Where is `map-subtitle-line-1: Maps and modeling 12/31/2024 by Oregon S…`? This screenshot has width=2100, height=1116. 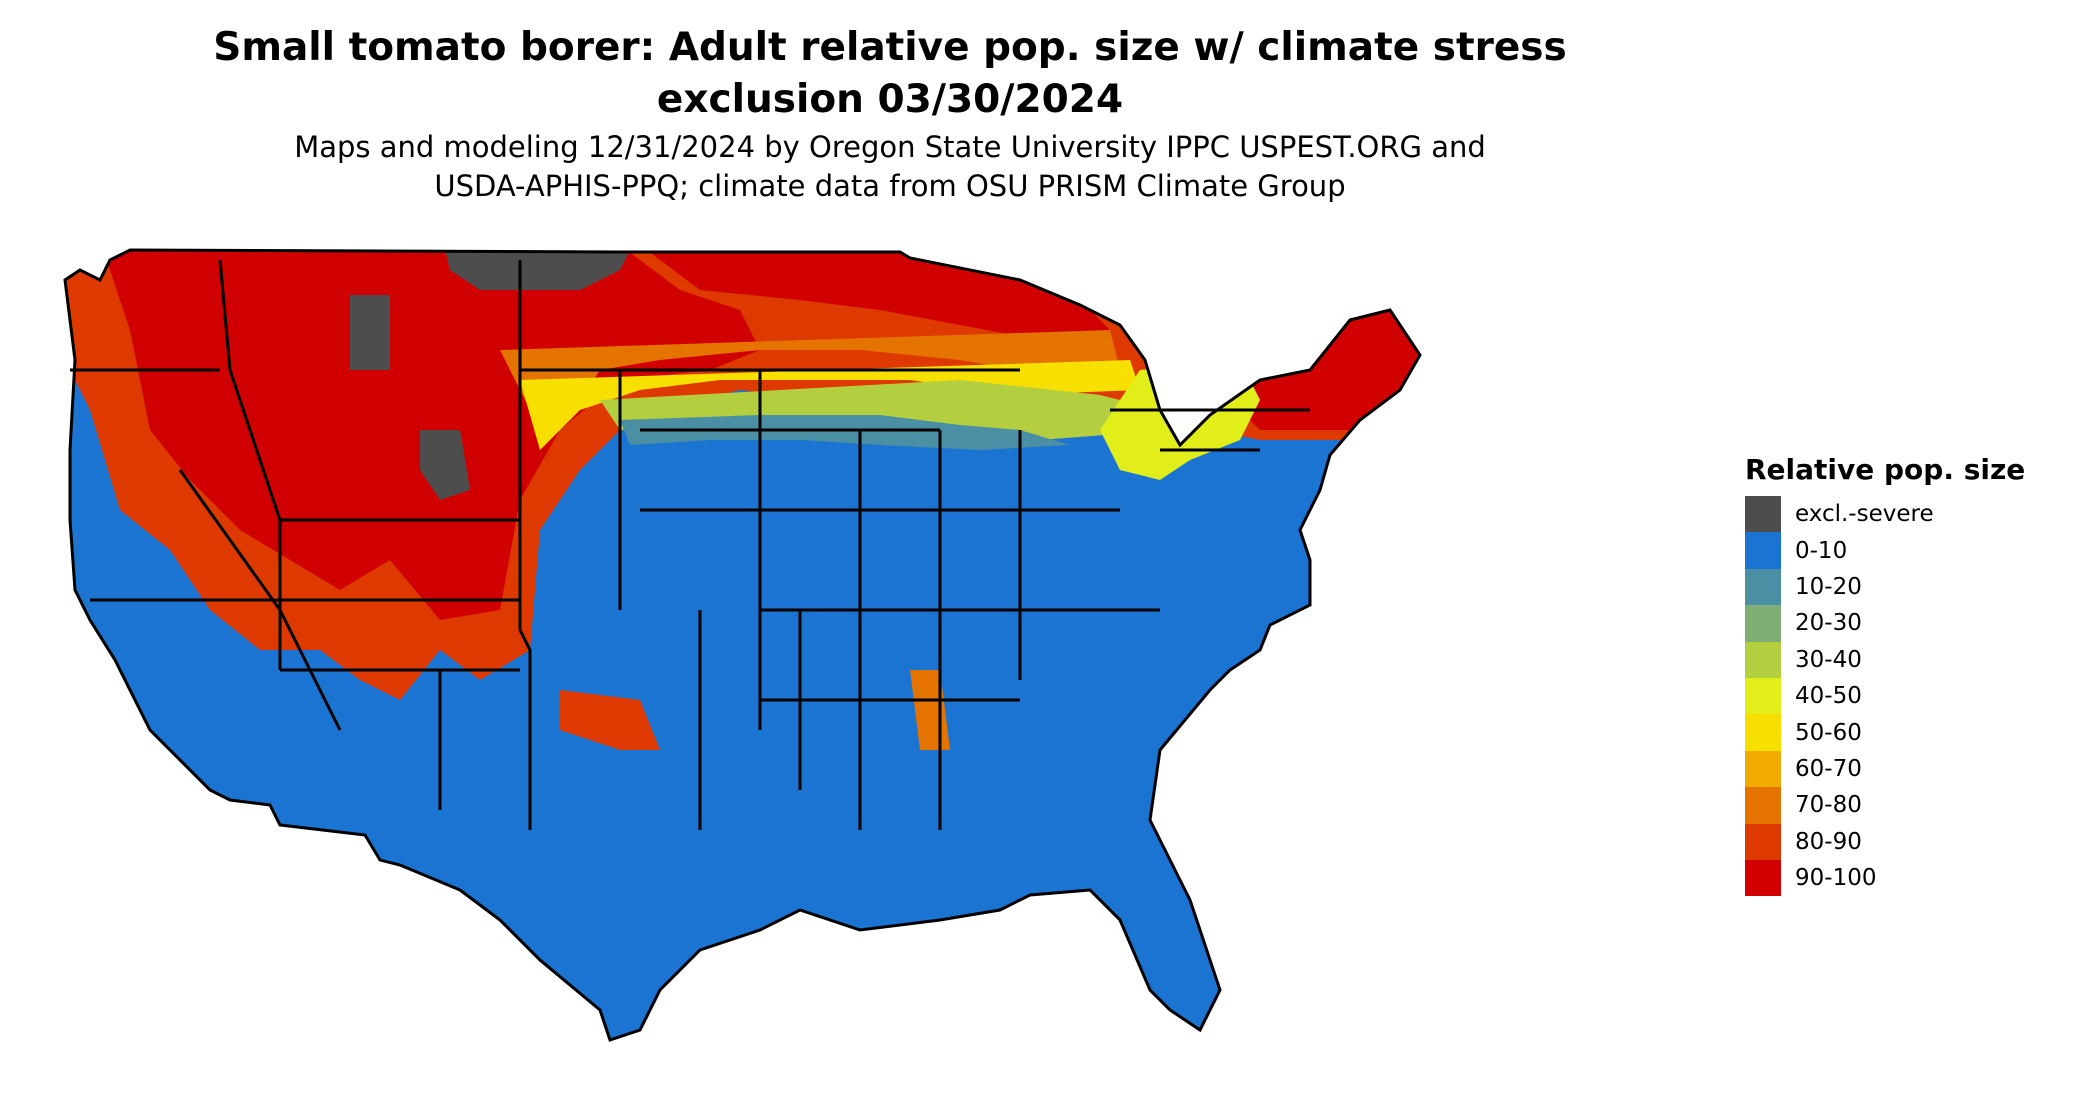
map-subtitle-line-1: Maps and modeling 12/31/2024 by Oregon S… is located at coordinates (890, 147).